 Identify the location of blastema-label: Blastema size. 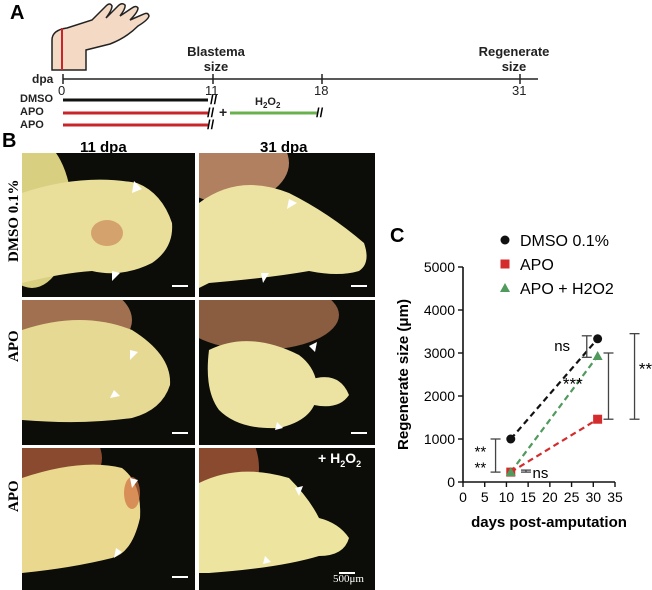
(216, 59).